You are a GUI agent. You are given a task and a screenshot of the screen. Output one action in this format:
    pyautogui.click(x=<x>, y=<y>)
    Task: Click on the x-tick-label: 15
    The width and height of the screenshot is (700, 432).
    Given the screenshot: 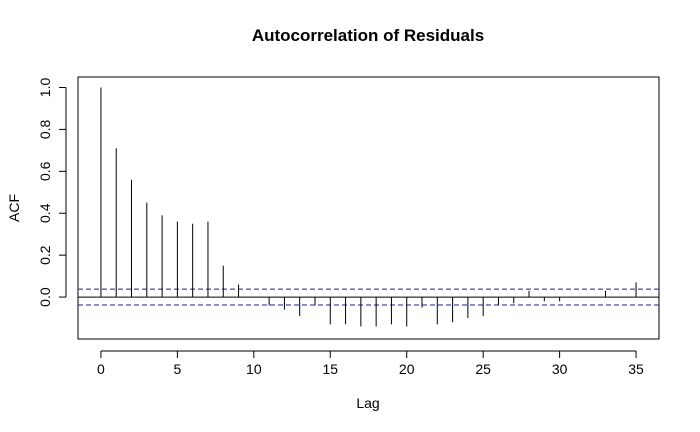 What is the action you would take?
    pyautogui.click(x=330, y=369)
    